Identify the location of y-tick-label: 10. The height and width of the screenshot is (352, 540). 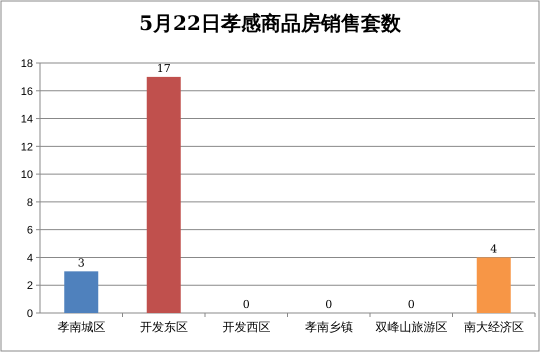
(26, 175).